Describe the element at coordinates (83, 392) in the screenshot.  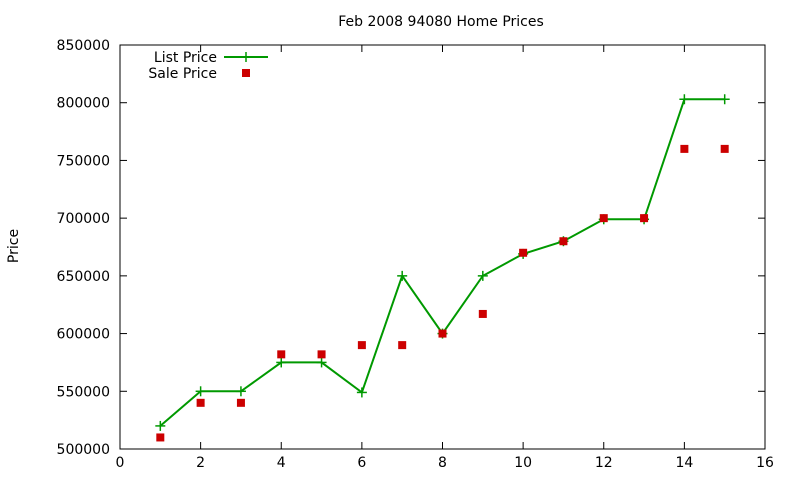
I see `y-tick-label: 550000` at that location.